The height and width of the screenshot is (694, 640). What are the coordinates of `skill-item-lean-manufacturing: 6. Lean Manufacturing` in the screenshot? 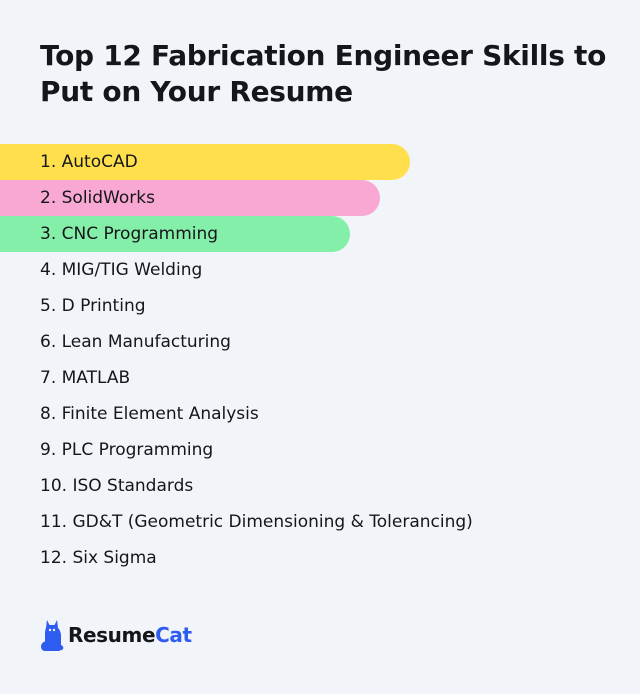 It's located at (135, 342).